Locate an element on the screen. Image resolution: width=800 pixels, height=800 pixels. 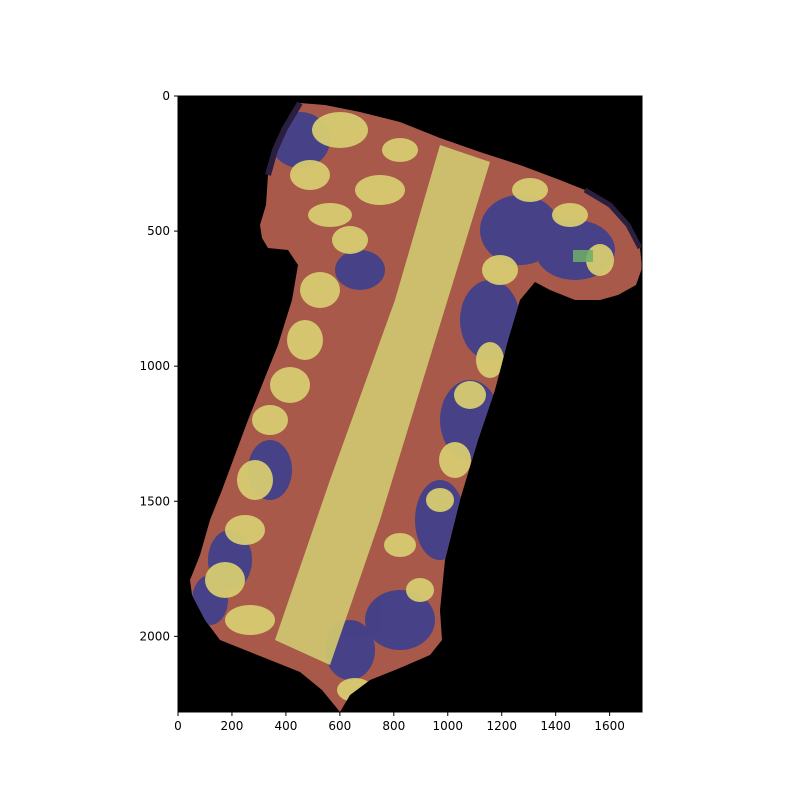
y-tick-label: 1000 is located at coordinates (154, 366).